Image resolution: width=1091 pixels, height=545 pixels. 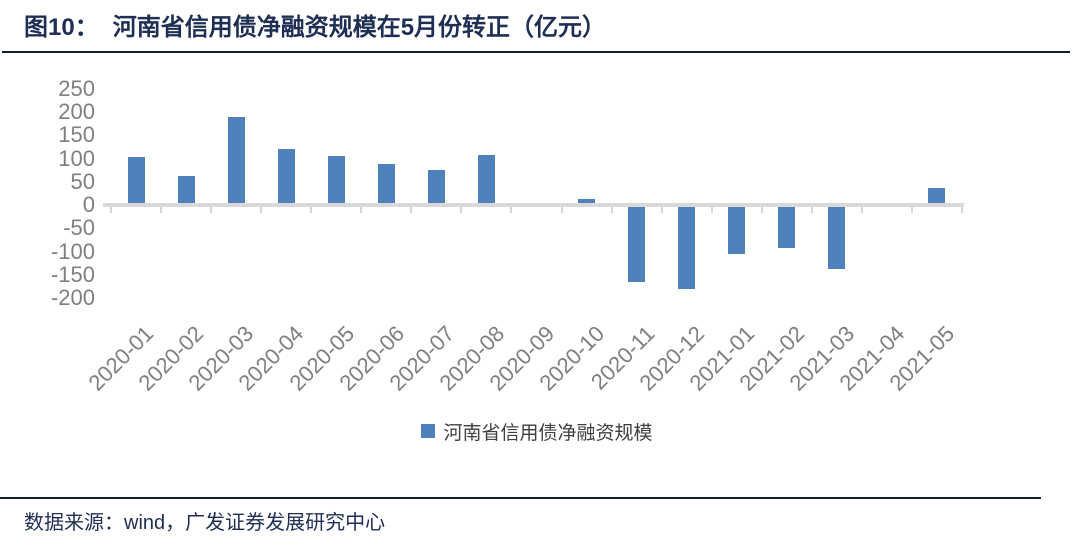 I want to click on footer-divider, so click(x=520, y=498).